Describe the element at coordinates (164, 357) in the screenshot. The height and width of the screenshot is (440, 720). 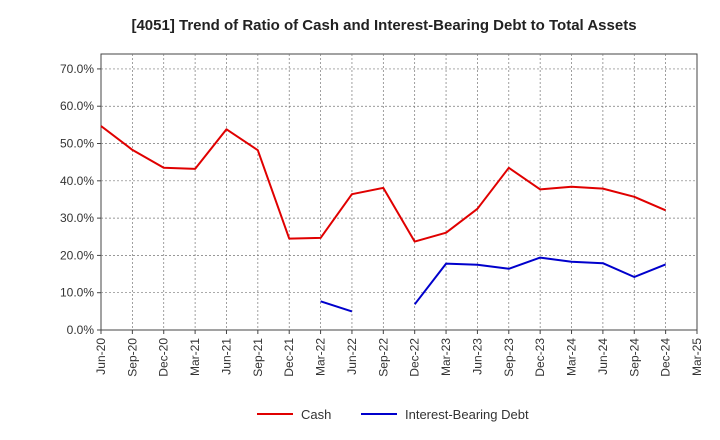
I see `x-tick-label: Dec-20` at that location.